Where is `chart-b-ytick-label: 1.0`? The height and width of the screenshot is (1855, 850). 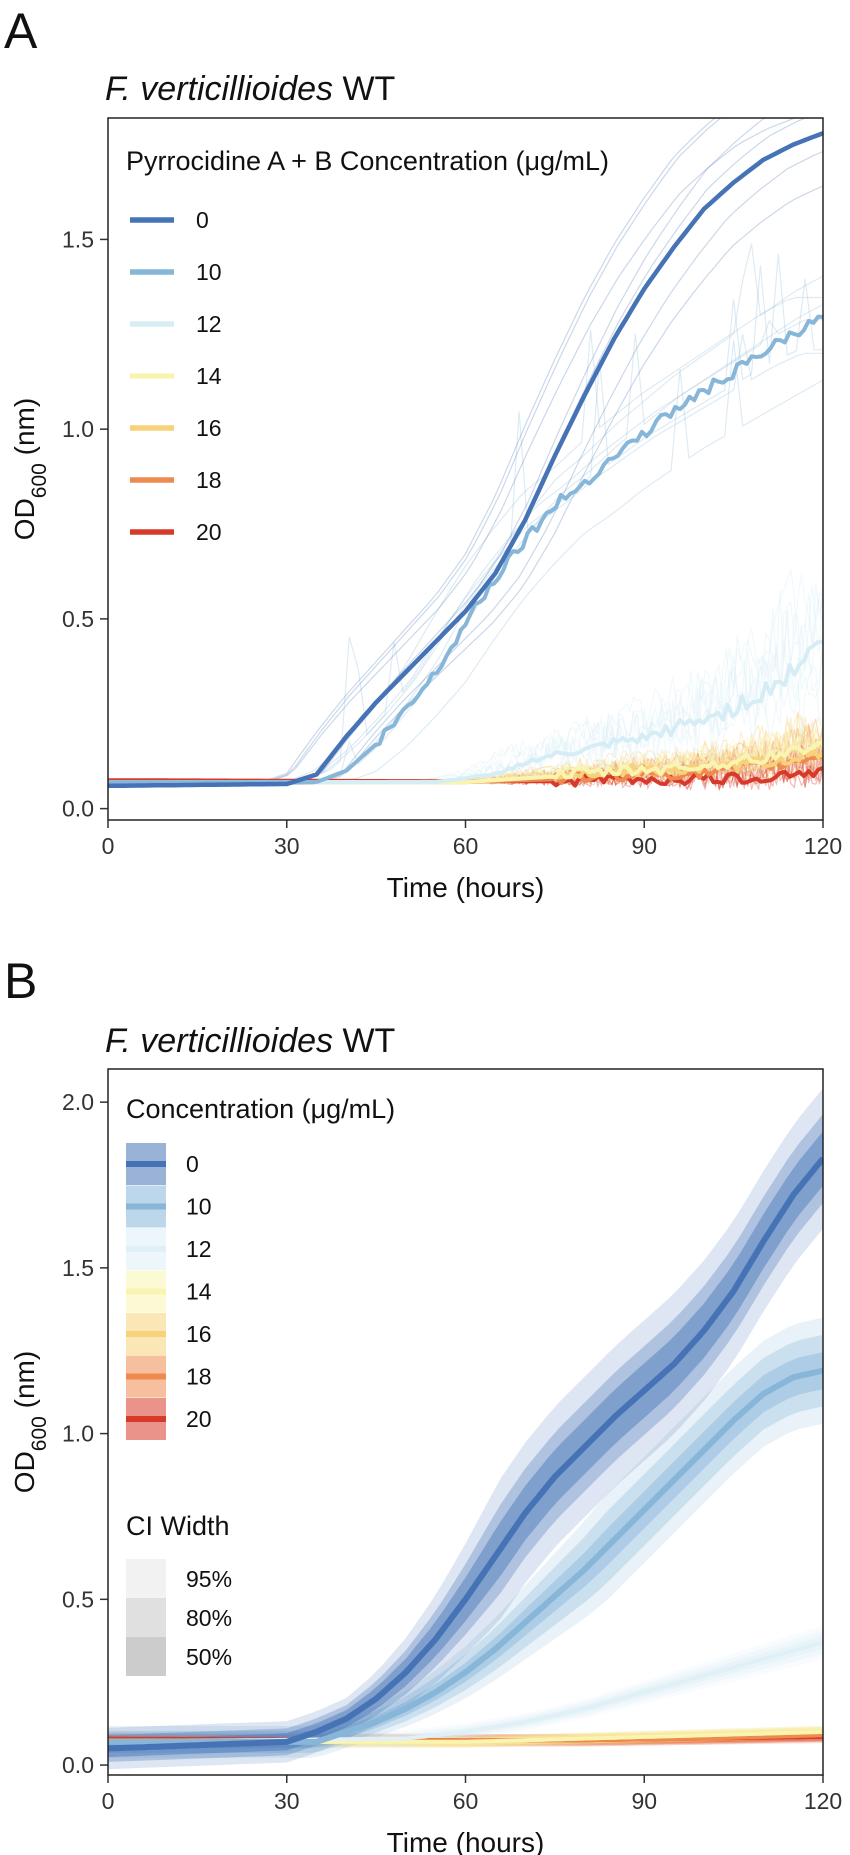
chart-b-ytick-label: 1.0 is located at coordinates (78, 1434).